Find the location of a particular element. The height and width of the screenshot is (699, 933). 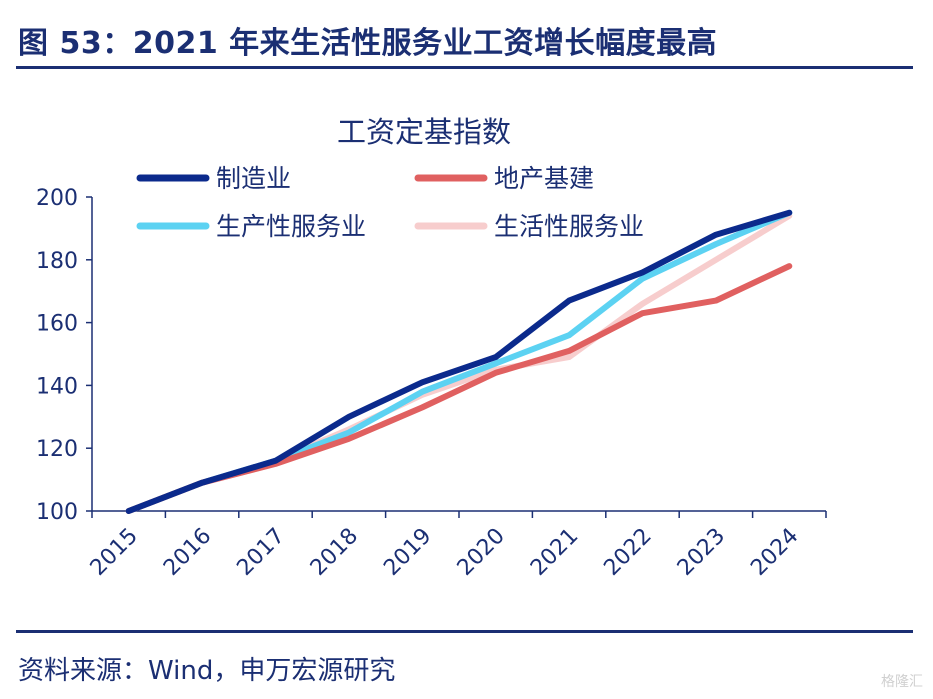

y-tick-label: 160 is located at coordinates (57, 324).